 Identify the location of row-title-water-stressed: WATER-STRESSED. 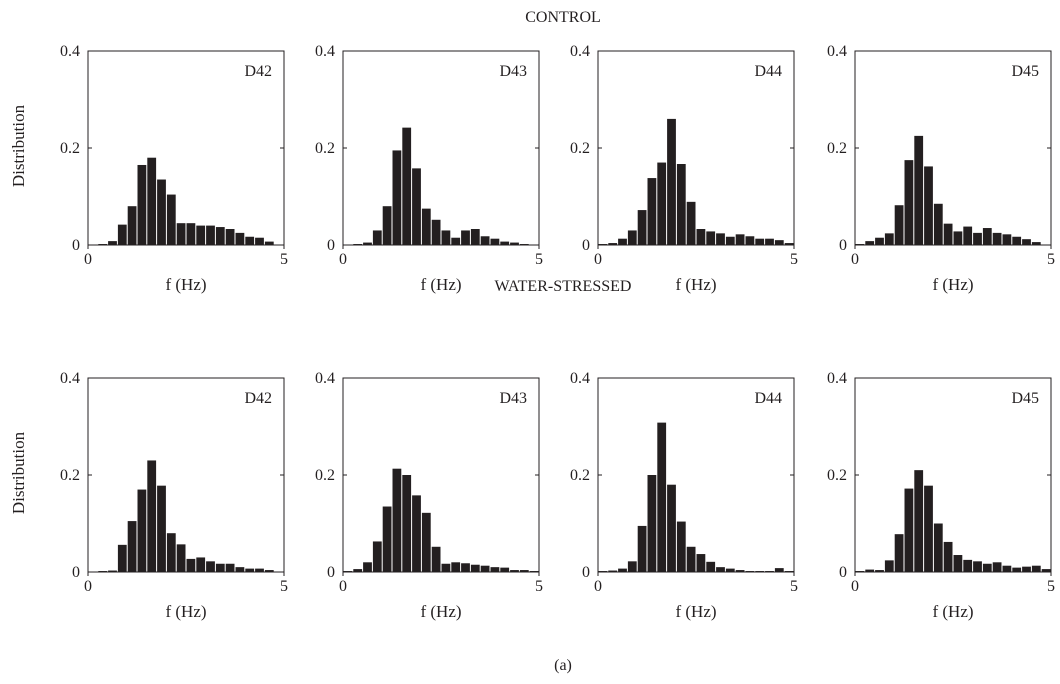
(563, 286).